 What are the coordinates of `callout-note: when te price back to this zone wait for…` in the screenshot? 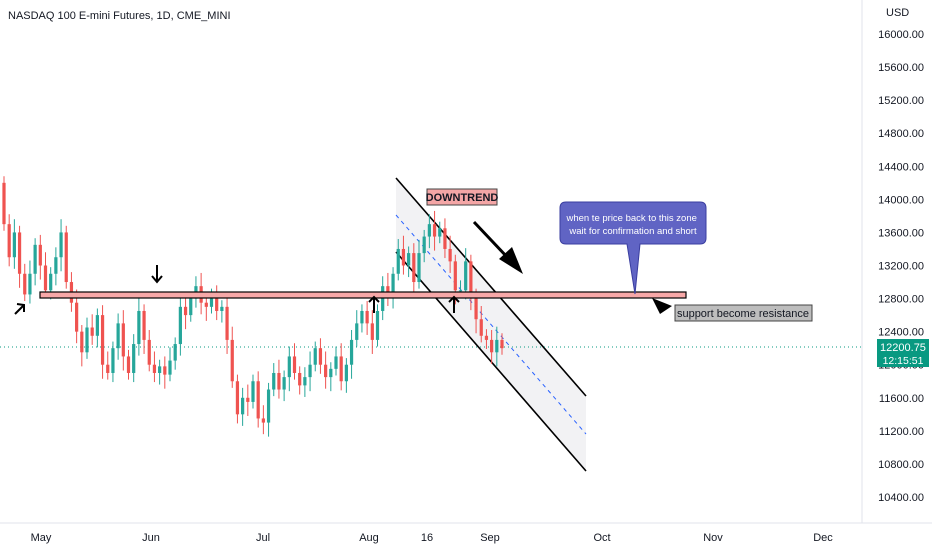 It's located at (633, 248).